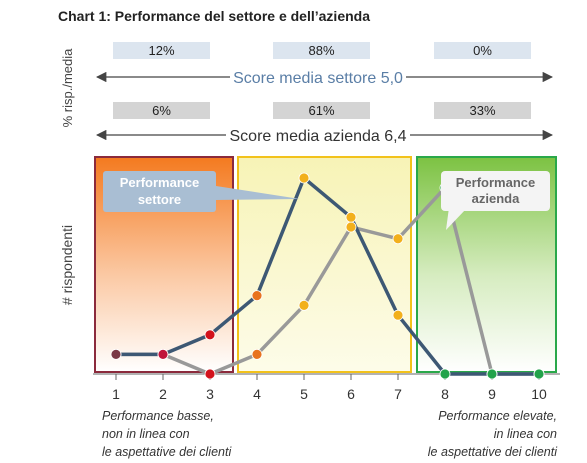 The image size is (587, 463). What do you see at coordinates (159, 182) in the screenshot?
I see `callout-settore-line1: Performance` at bounding box center [159, 182].